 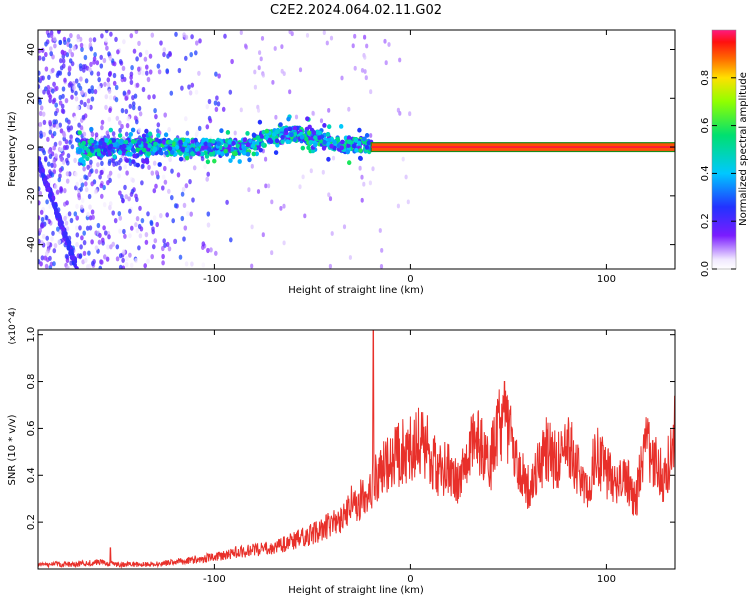 I want to click on y-tick-label: 0.6, so click(x=31, y=428).